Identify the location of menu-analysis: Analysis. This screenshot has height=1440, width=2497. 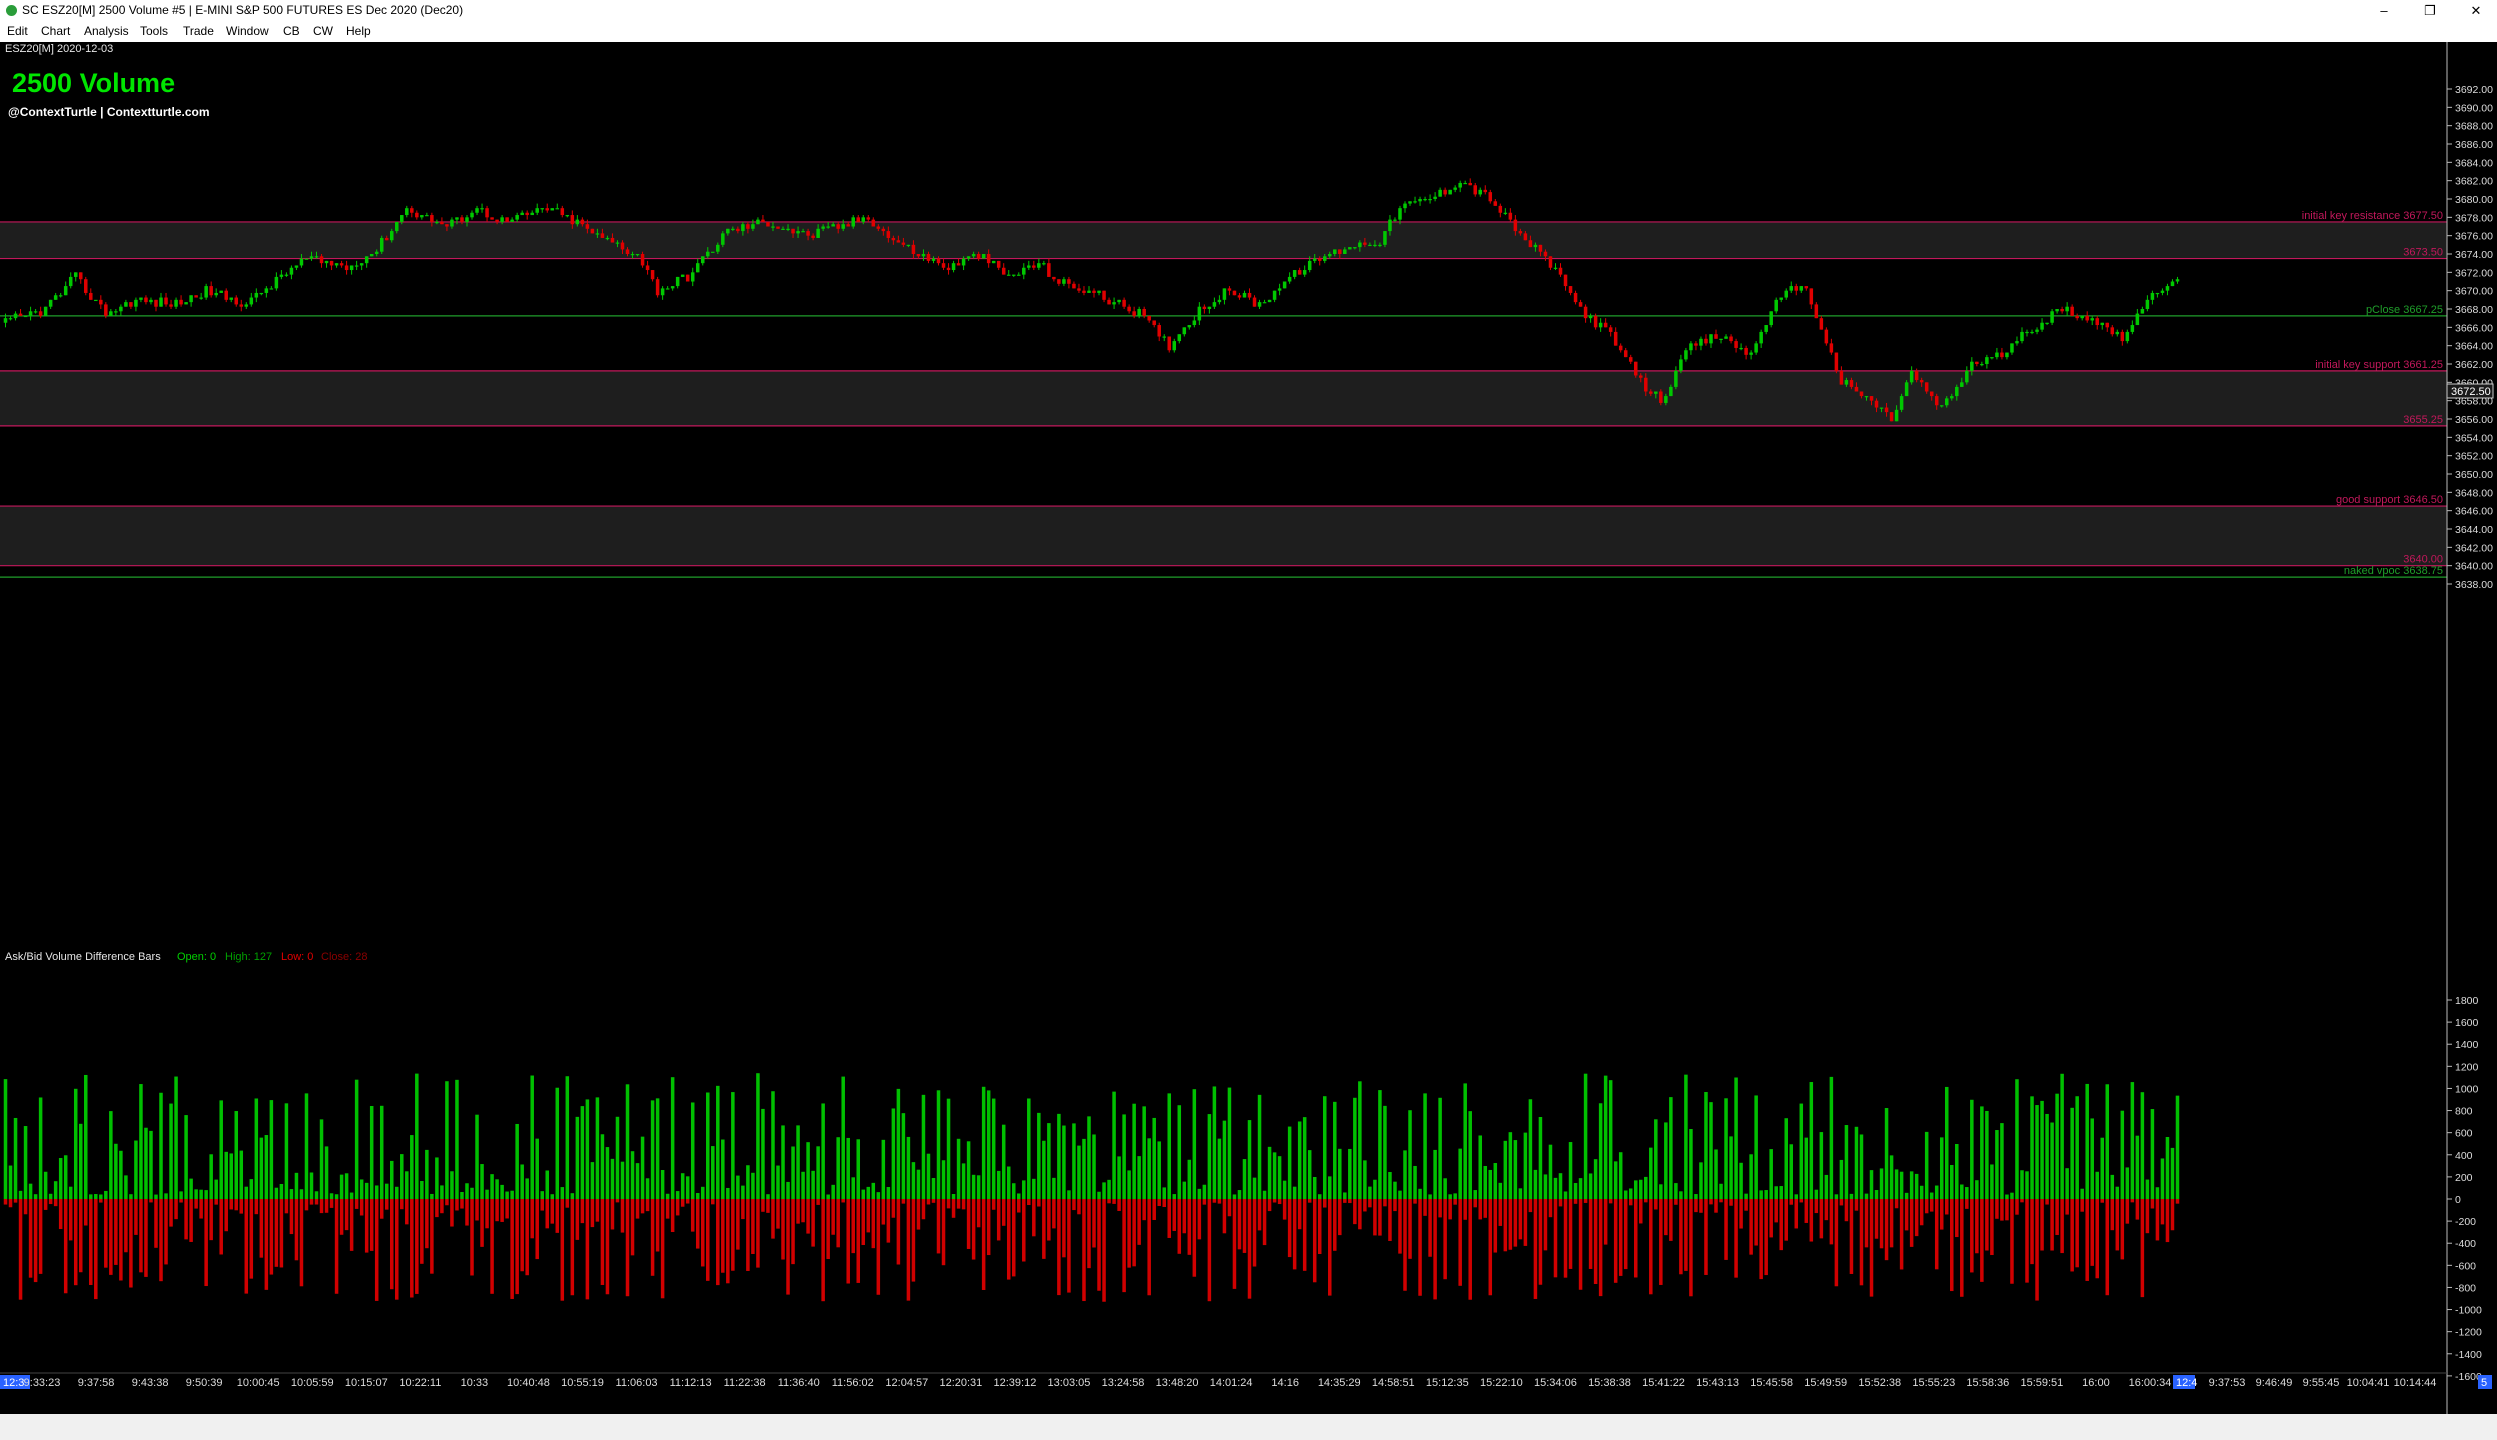
(106, 31).